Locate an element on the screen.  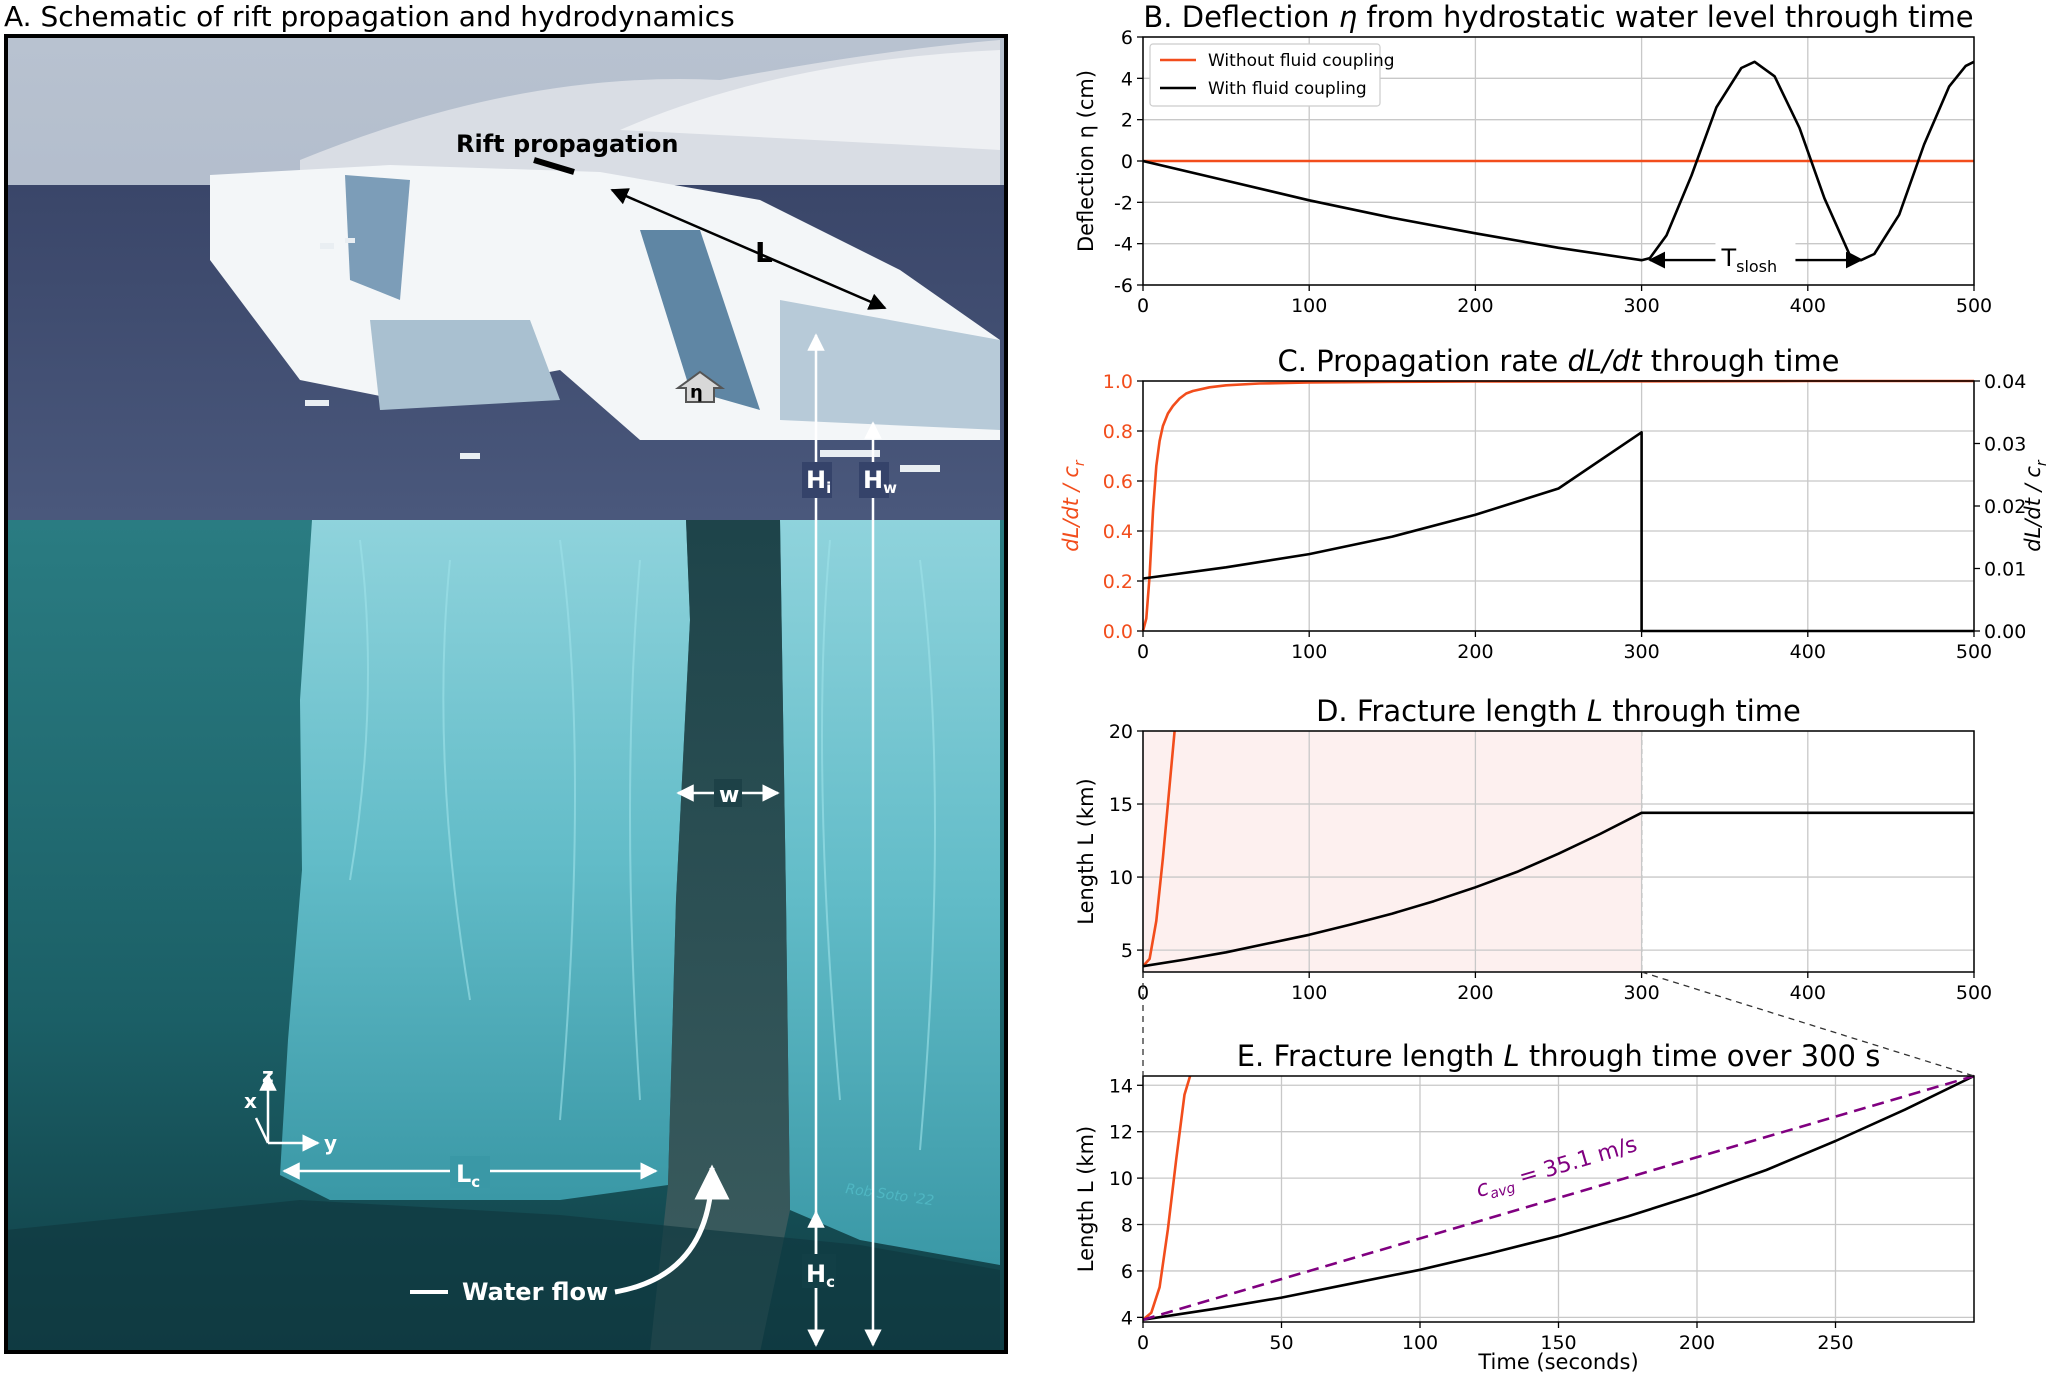
w-label: w is located at coordinates (729, 795).